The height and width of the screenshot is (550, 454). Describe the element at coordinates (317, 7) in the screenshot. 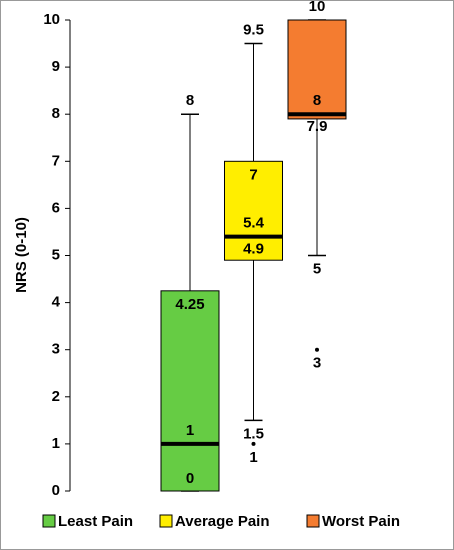

I see `max-label: 10` at that location.